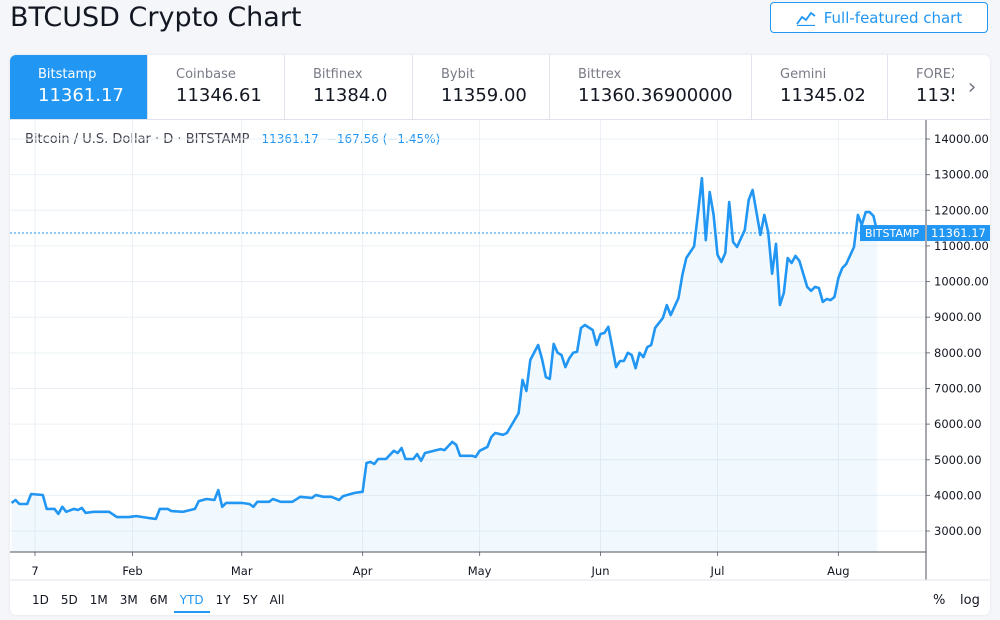 This screenshot has width=1000, height=620. What do you see at coordinates (98, 600) in the screenshot?
I see `range-1m: 1M` at bounding box center [98, 600].